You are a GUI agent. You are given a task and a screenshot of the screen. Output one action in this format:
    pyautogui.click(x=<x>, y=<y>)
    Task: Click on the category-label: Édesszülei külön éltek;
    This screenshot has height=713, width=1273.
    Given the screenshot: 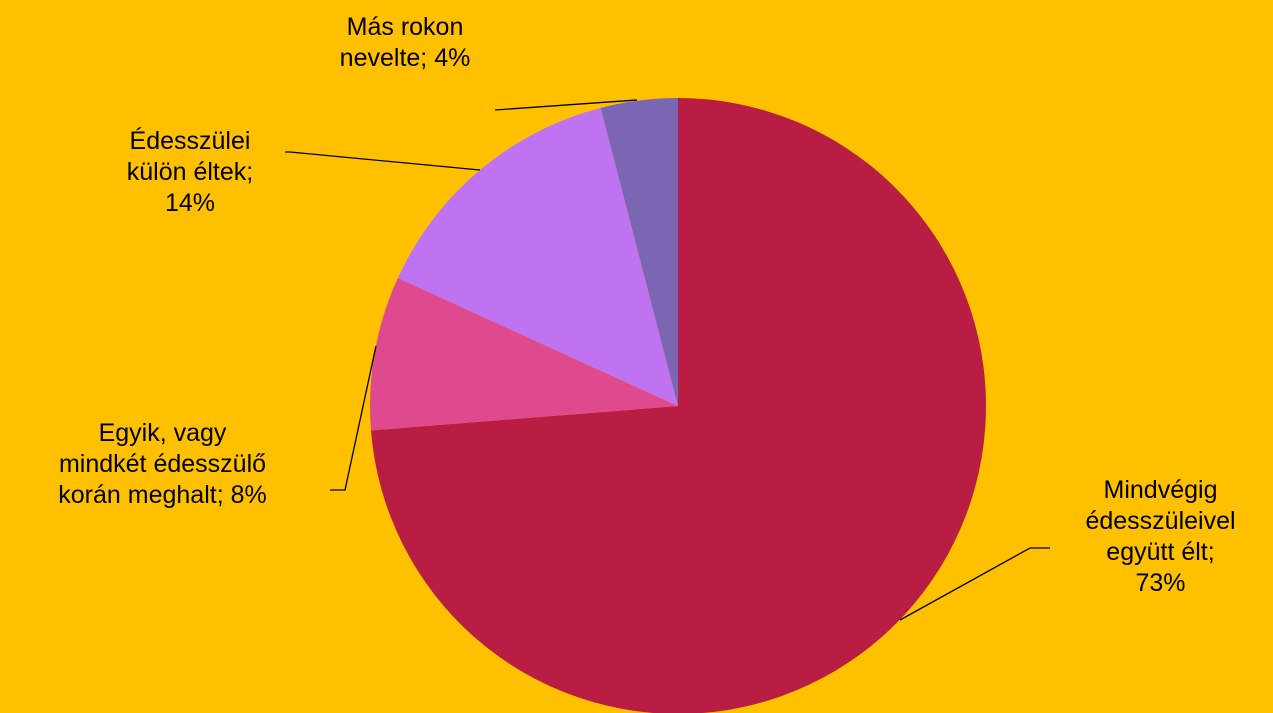 What is the action you would take?
    pyautogui.click(x=190, y=156)
    